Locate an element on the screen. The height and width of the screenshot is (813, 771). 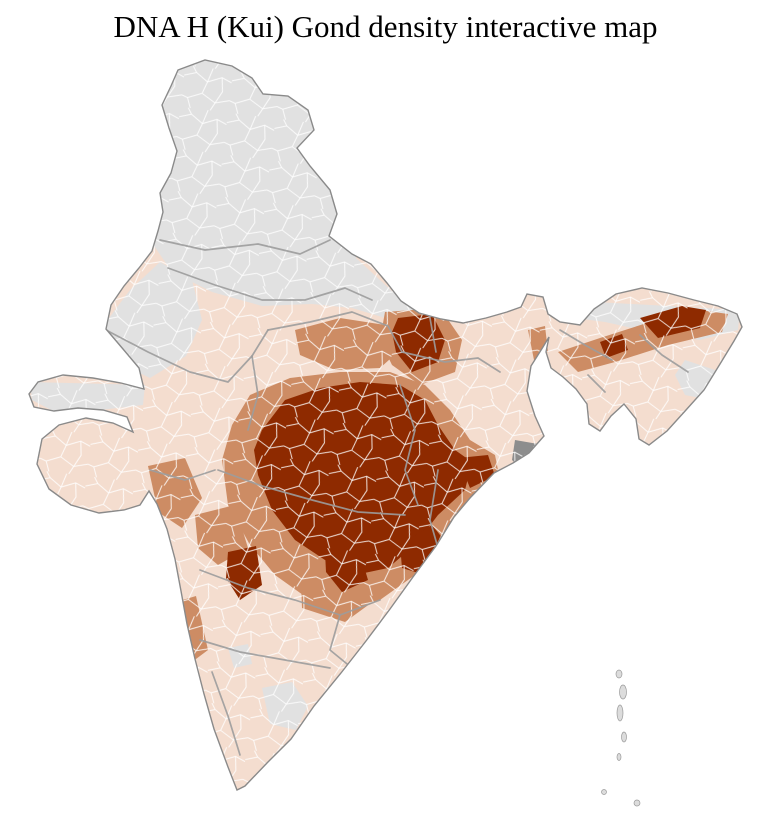
page-title: DNA H (Kui) Gond density interactive map is located at coordinates (385, 26).